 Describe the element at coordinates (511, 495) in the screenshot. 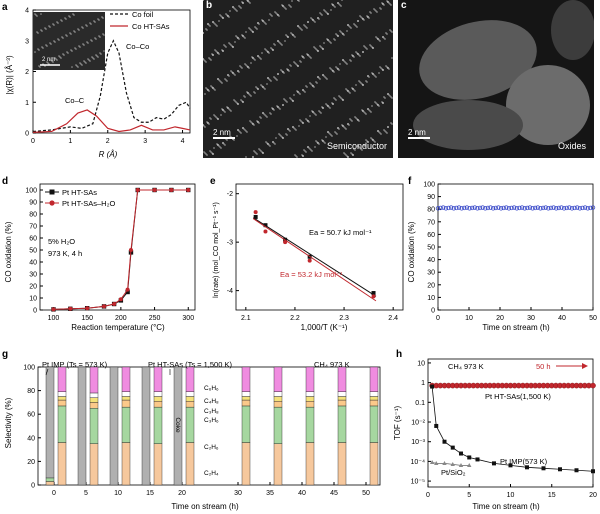

I see `panel-h-xtick-label: 10` at that location.